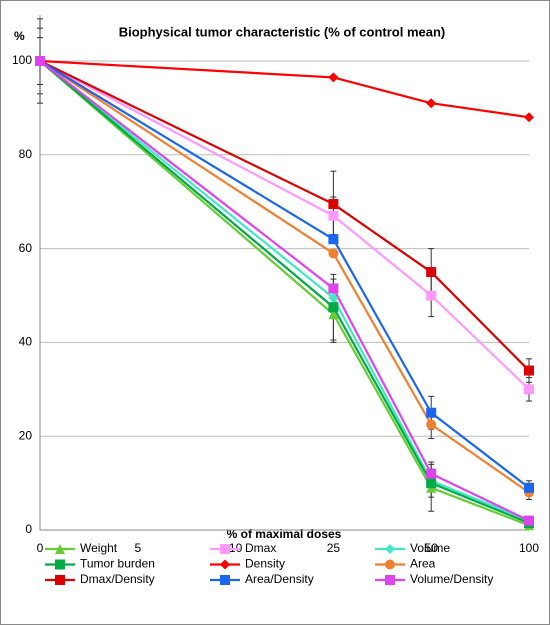 The height and width of the screenshot is (625, 550). What do you see at coordinates (334, 548) in the screenshot?
I see `x-tick-label: 25` at bounding box center [334, 548].